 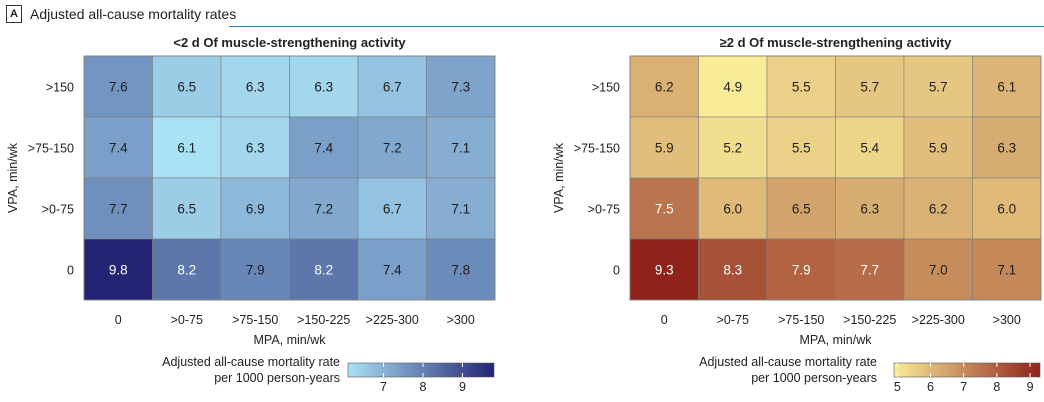 What do you see at coordinates (664, 209) in the screenshot?
I see `cell-value-label: 7.5` at bounding box center [664, 209].